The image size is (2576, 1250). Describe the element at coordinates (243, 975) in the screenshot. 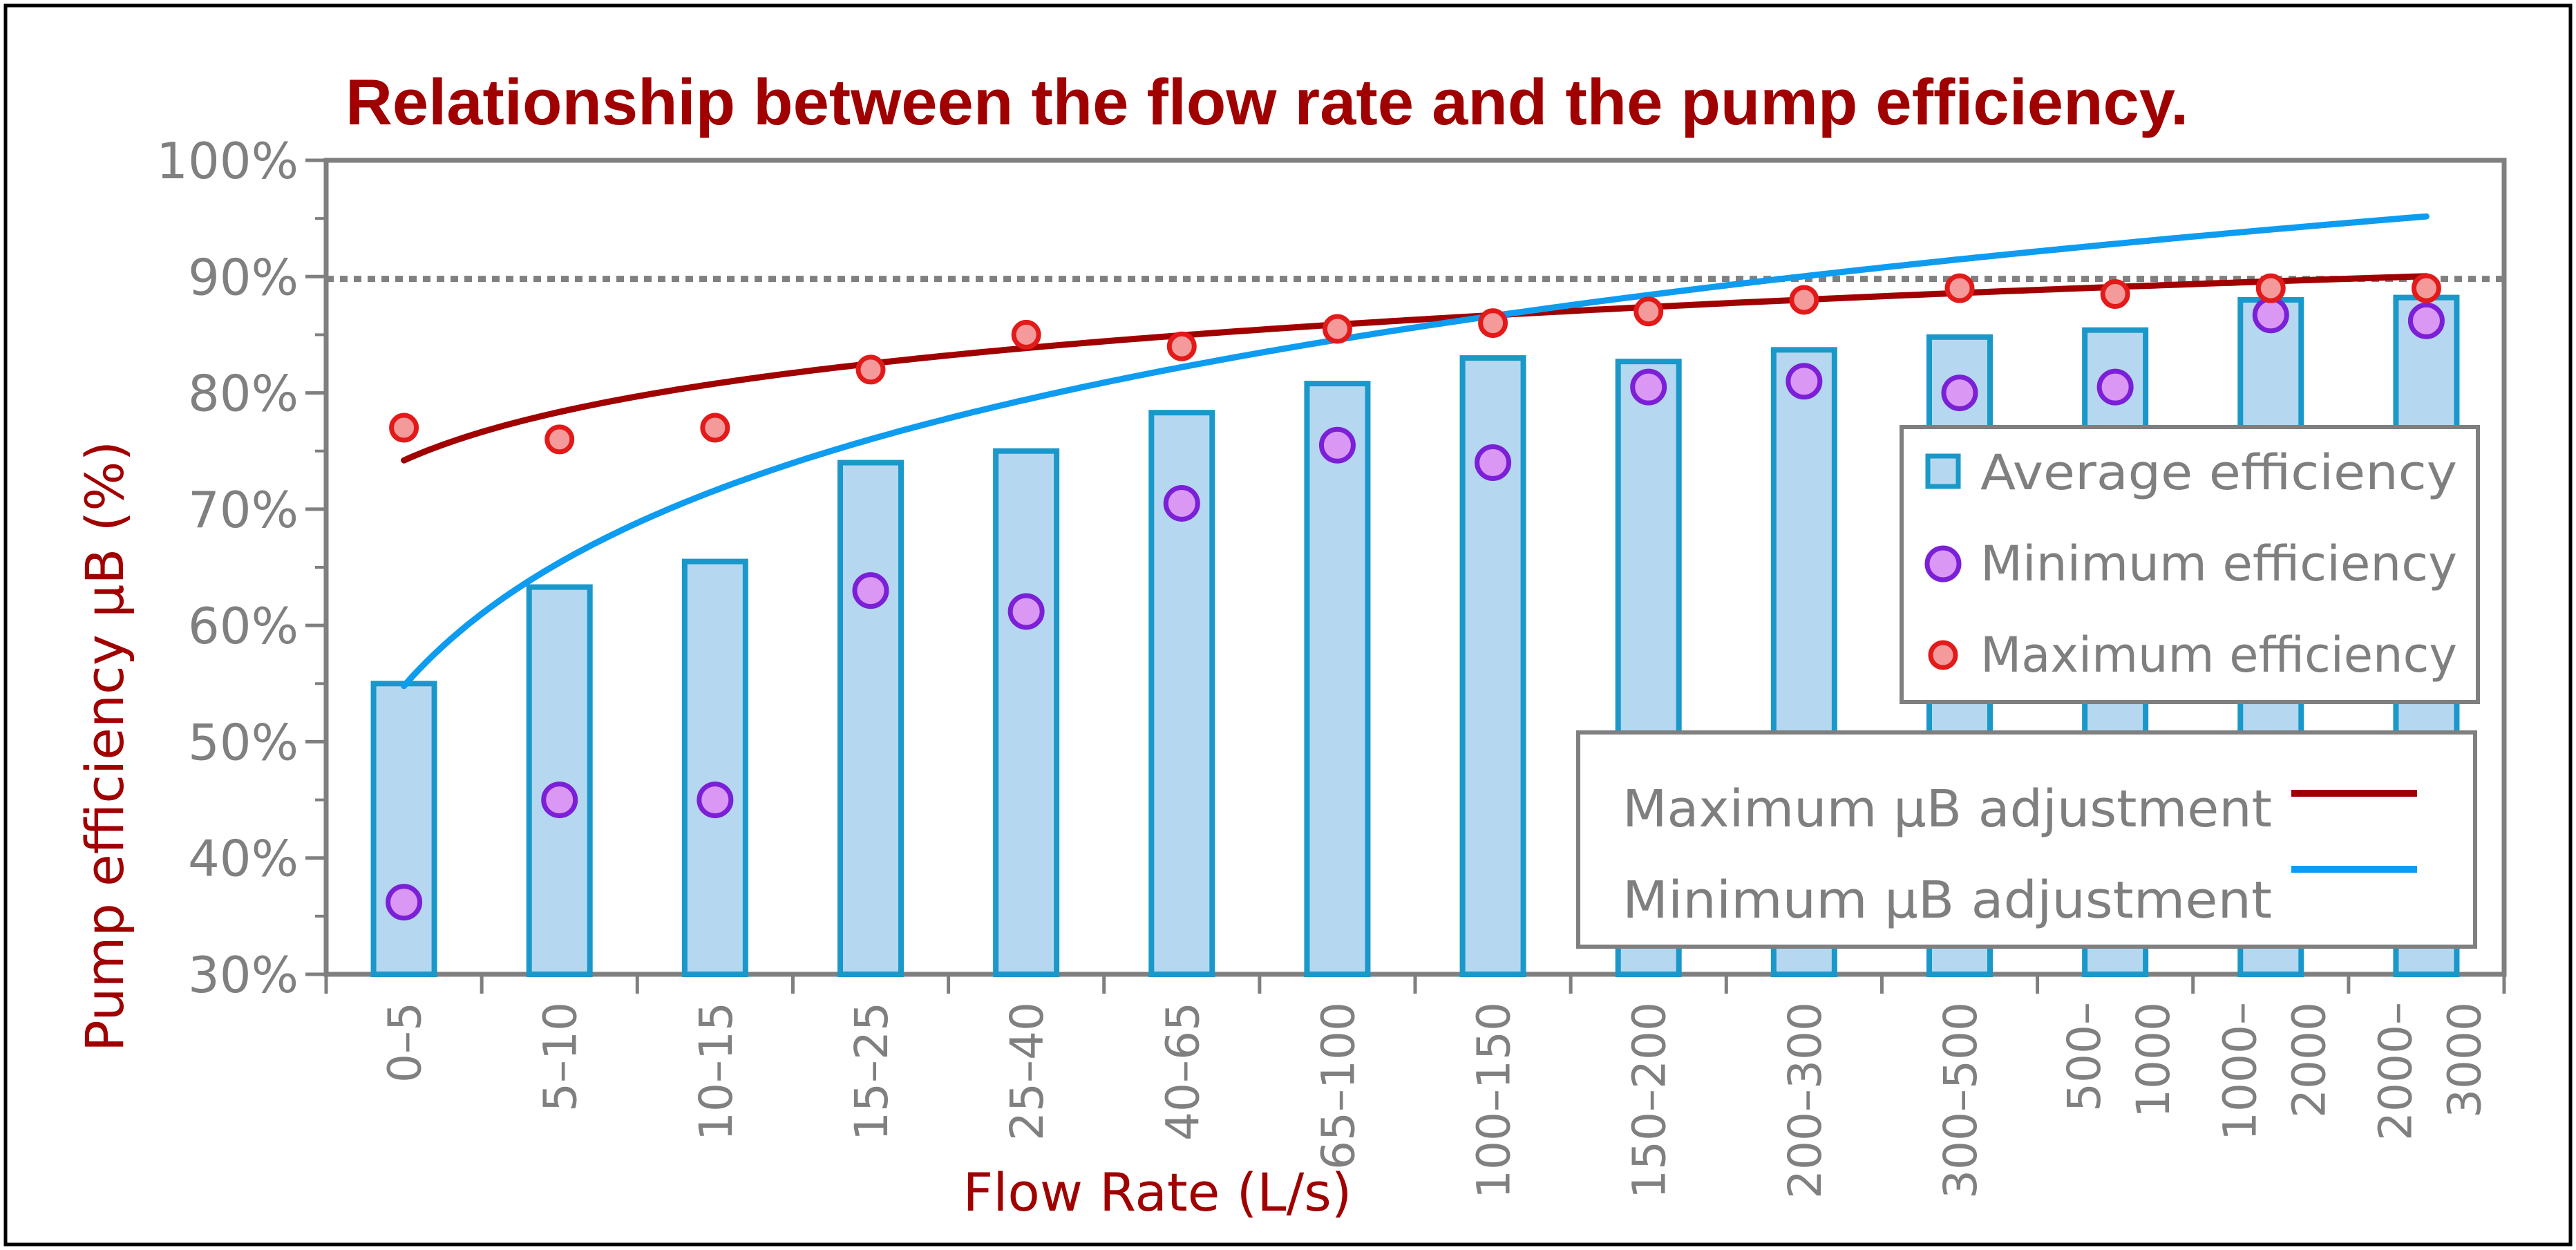

I see `y-tick-label: 30%` at that location.